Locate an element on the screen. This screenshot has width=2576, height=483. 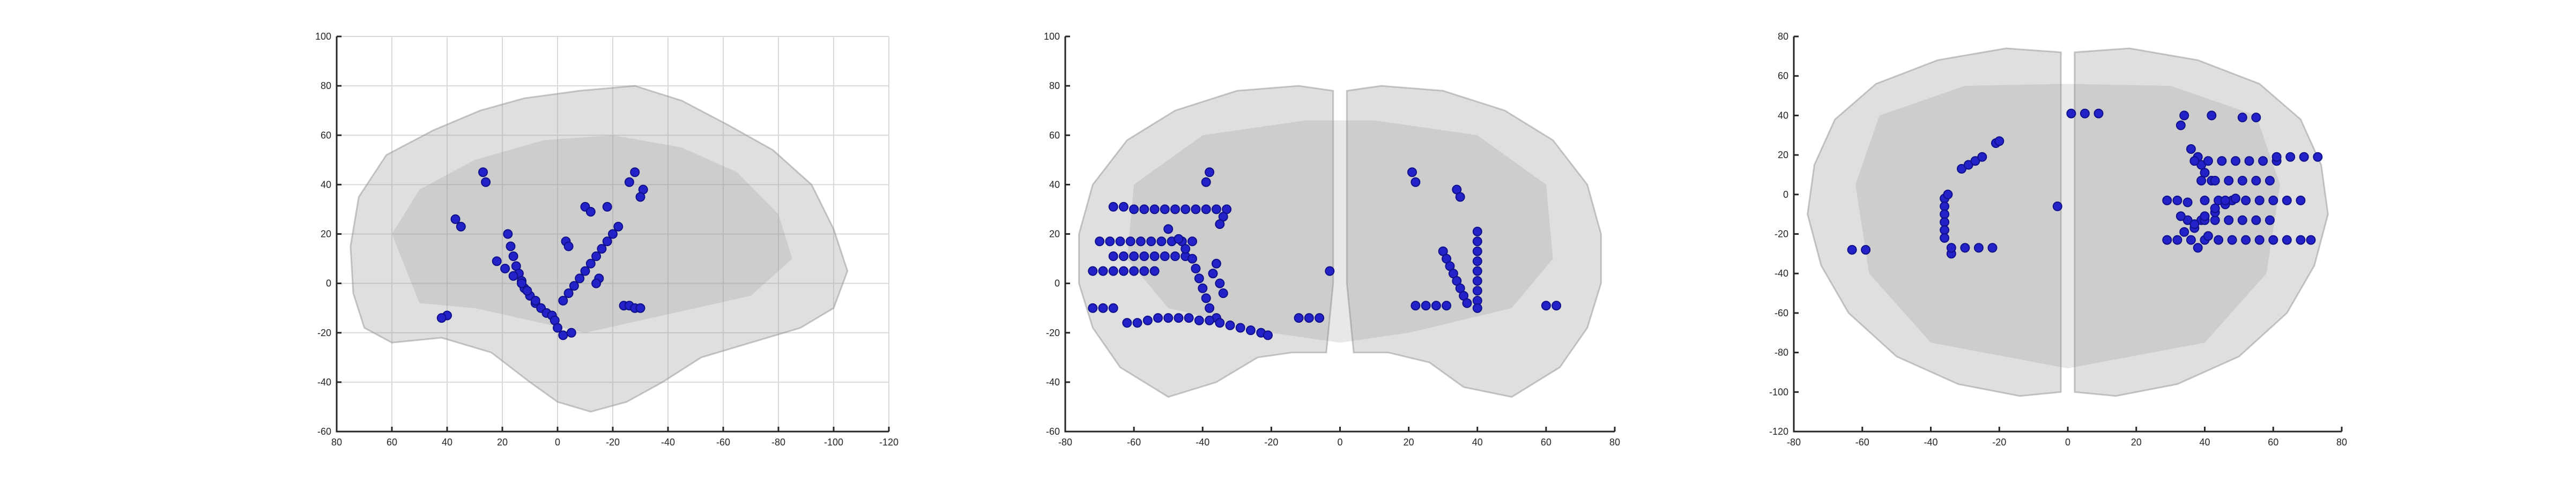
brain-surface is located at coordinates (2068, 222).